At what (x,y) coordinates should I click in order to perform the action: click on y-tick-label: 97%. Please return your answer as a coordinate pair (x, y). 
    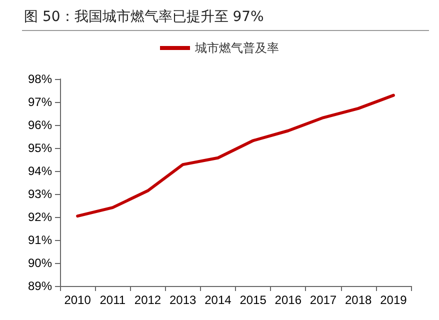
    Looking at the image, I should click on (40, 102).